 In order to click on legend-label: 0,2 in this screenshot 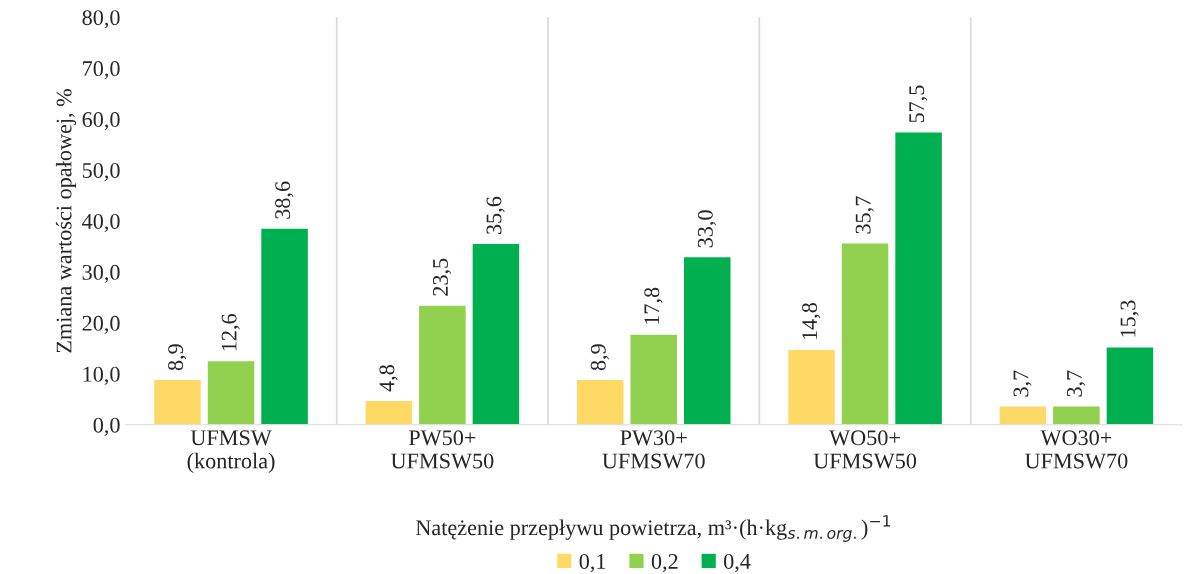, I will do `click(664, 563)`.